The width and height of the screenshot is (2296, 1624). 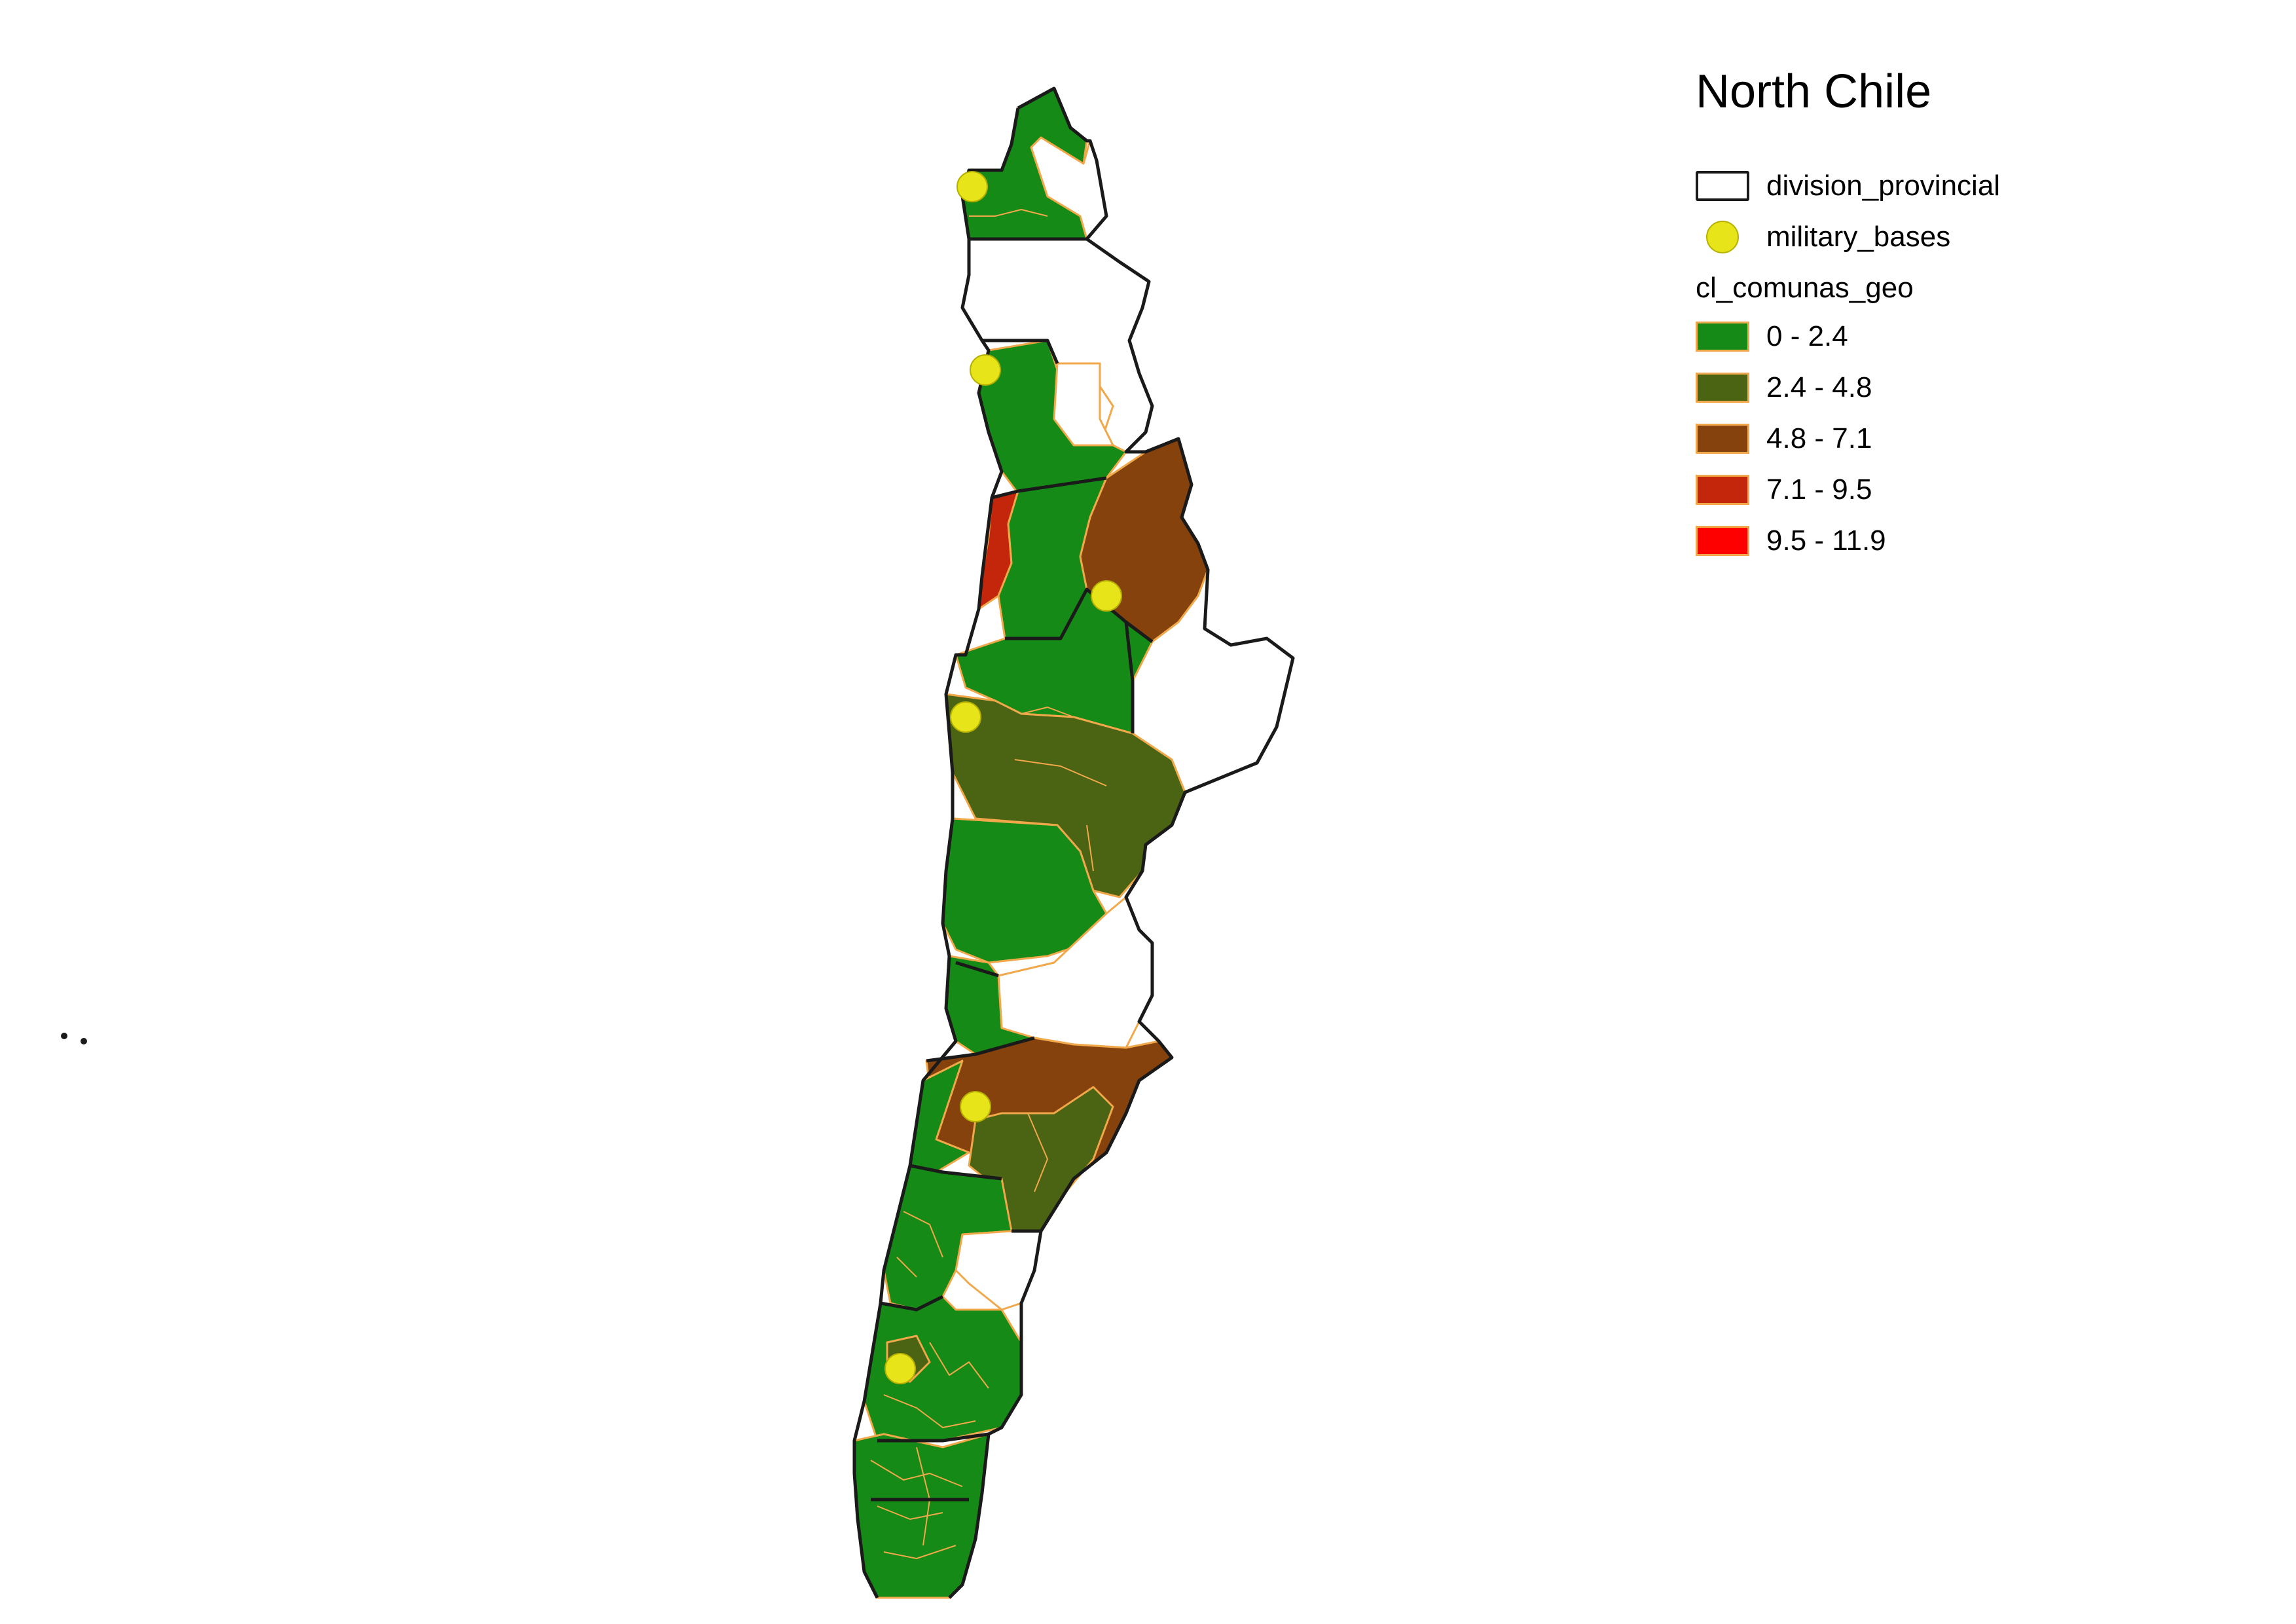 I want to click on legend-class-1: 0 - 2.4, so click(x=1925, y=336).